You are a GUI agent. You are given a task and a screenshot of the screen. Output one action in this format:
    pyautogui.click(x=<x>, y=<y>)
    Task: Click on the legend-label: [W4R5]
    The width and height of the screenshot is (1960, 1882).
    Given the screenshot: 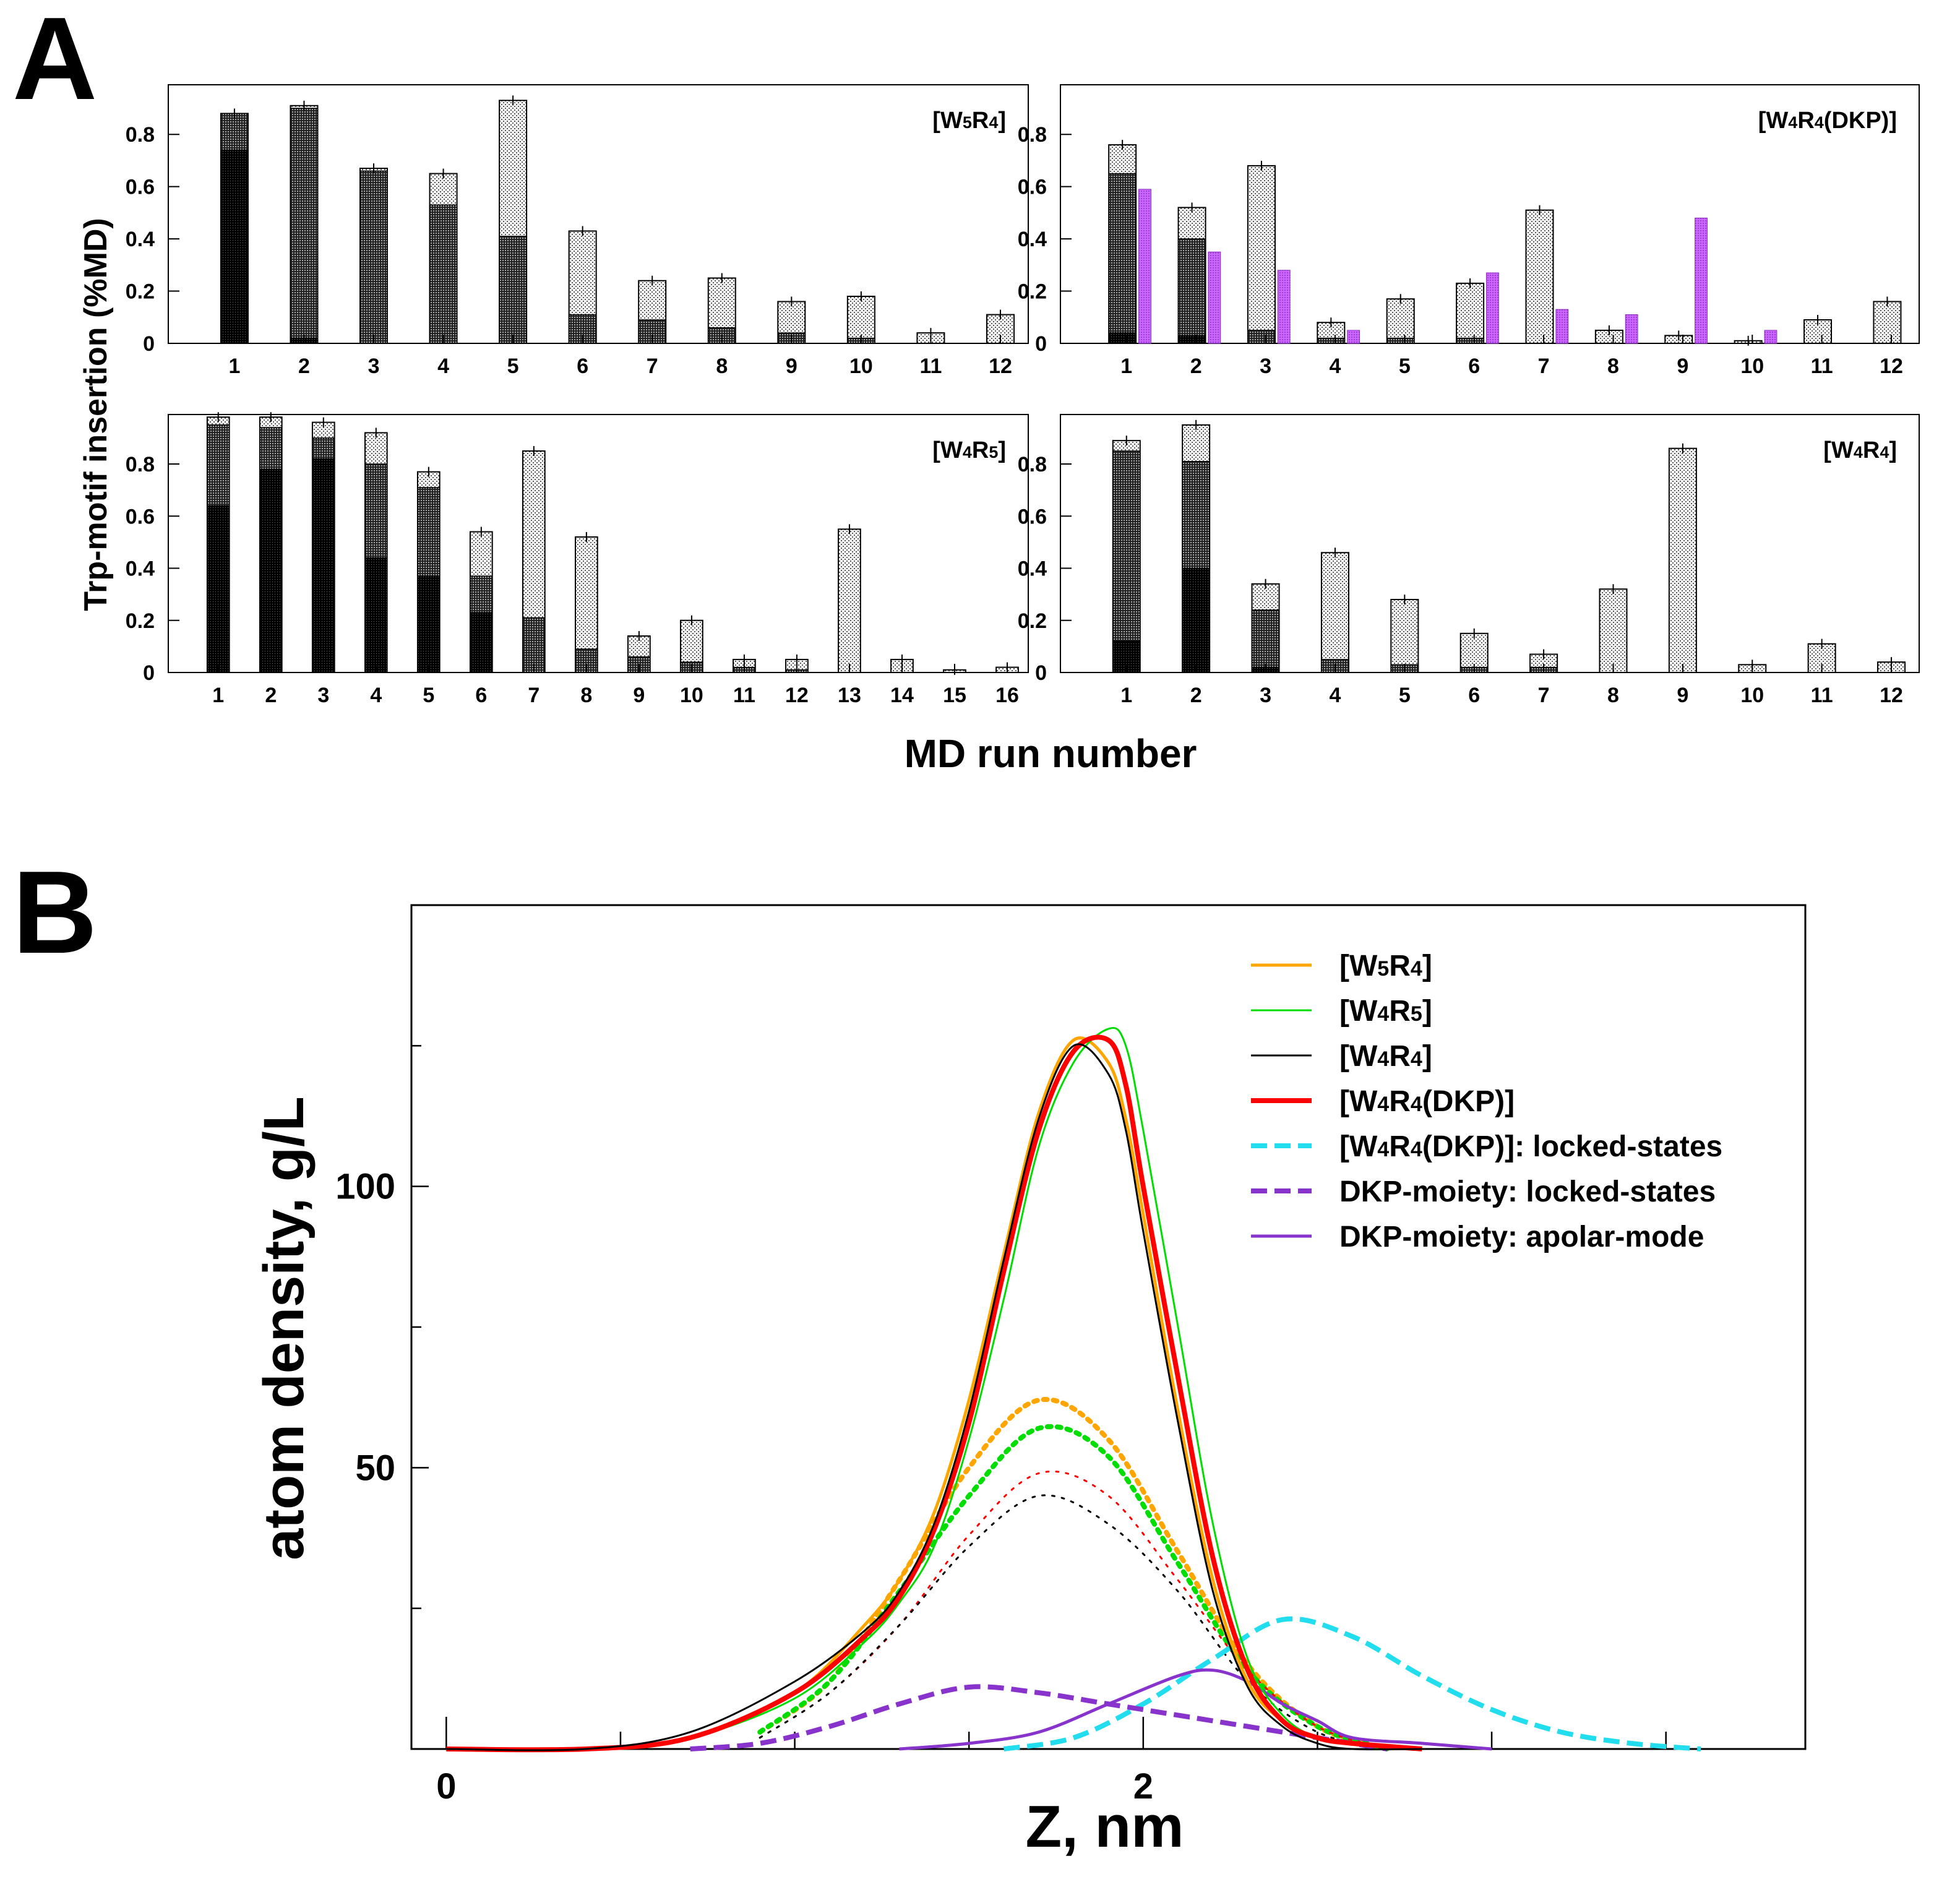 What is the action you would take?
    pyautogui.click(x=1386, y=1012)
    